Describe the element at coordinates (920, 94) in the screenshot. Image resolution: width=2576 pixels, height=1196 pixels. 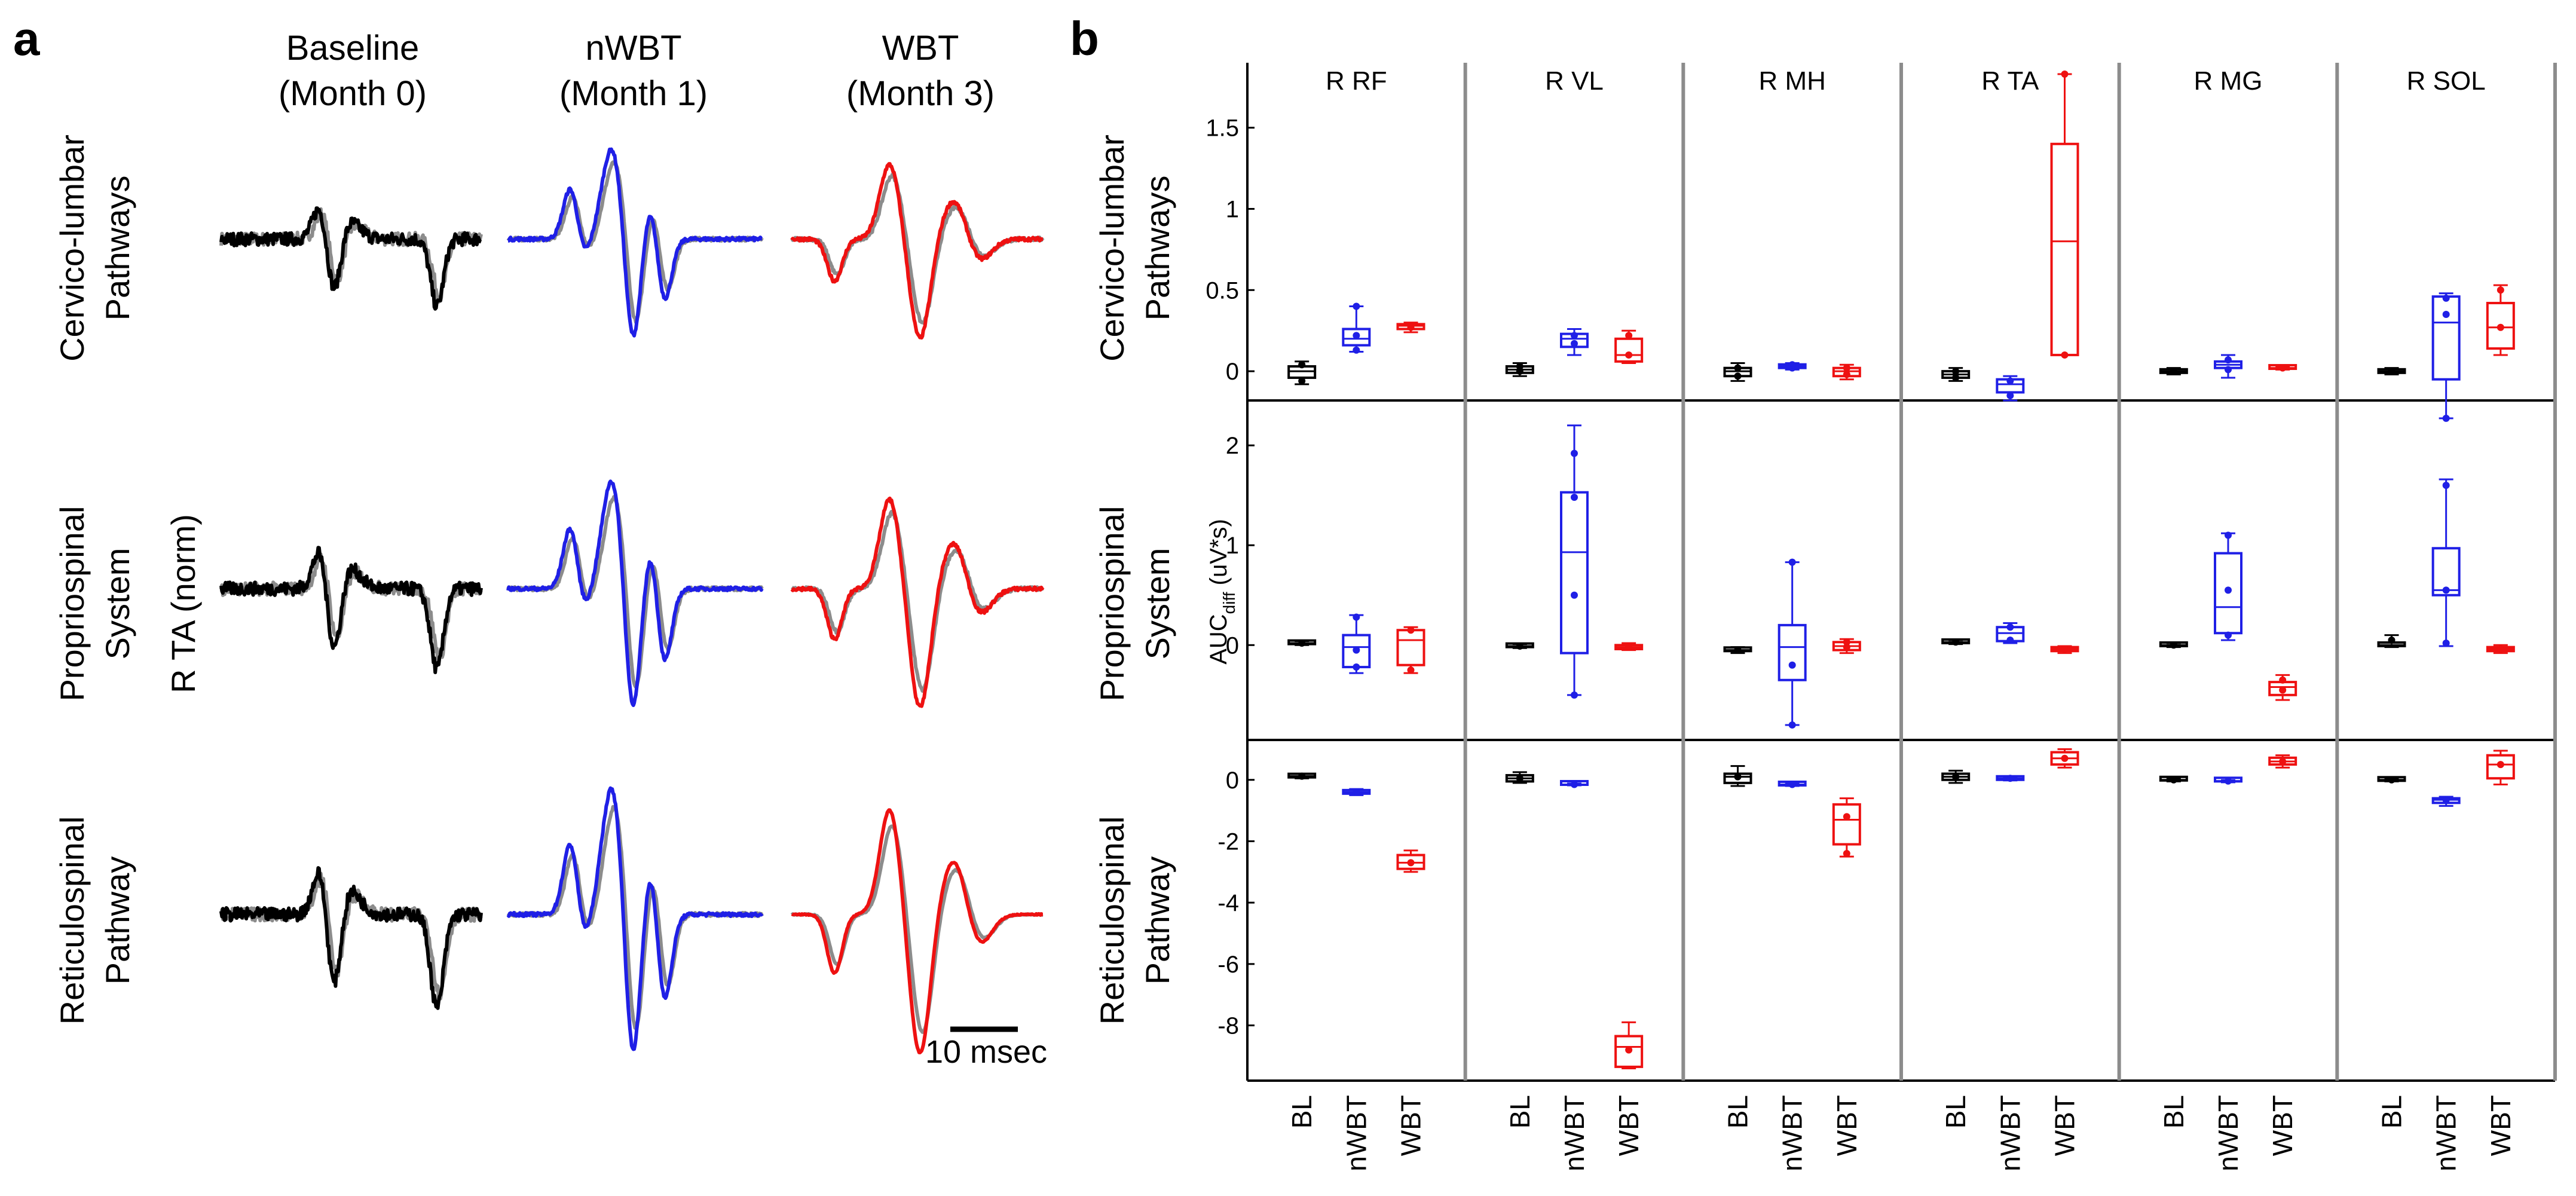
I see `column-header-wbt-line2: (Month 3)` at that location.